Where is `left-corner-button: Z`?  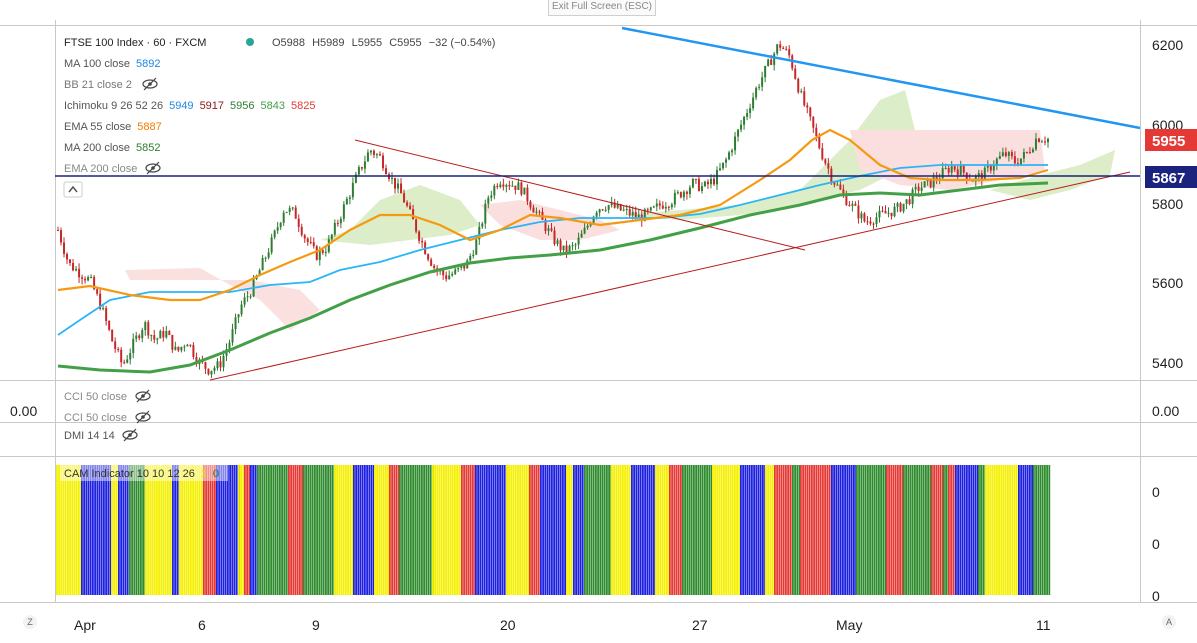 left-corner-button: Z is located at coordinates (30, 622).